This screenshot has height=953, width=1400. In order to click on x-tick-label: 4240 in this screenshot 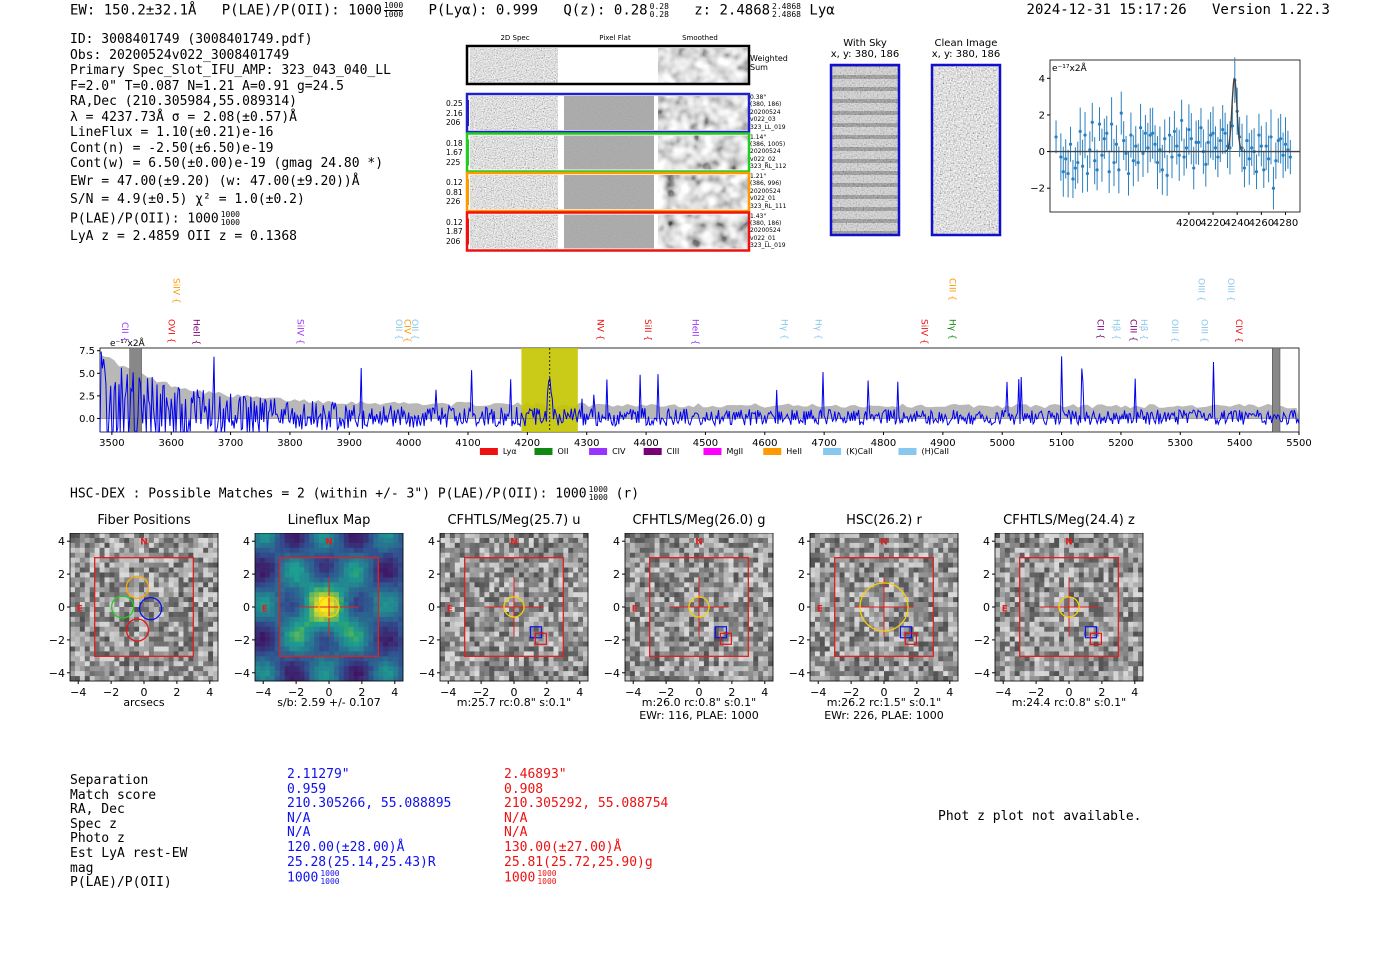, I will do `click(1236, 223)`.